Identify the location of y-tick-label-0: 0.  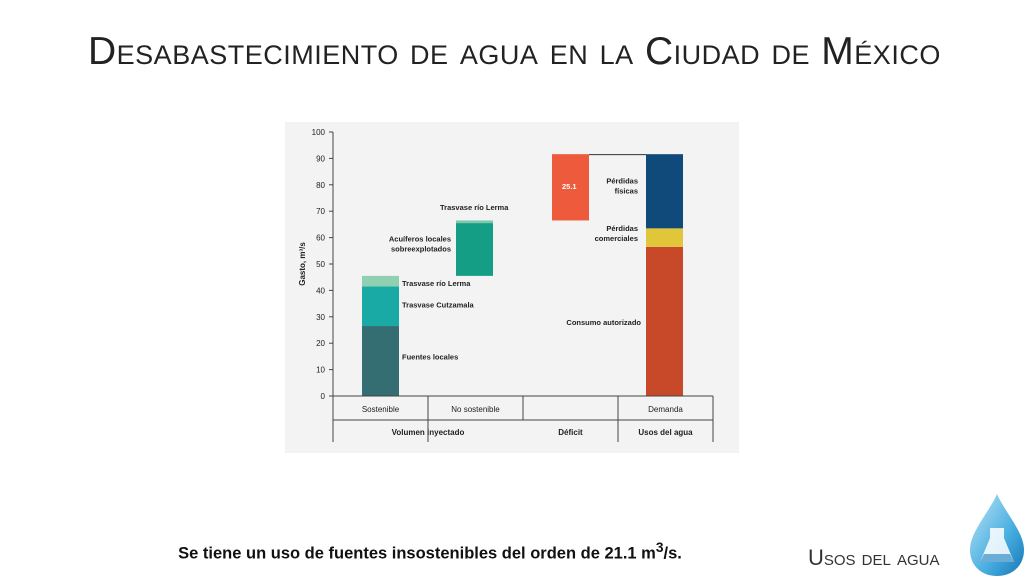
(323, 396).